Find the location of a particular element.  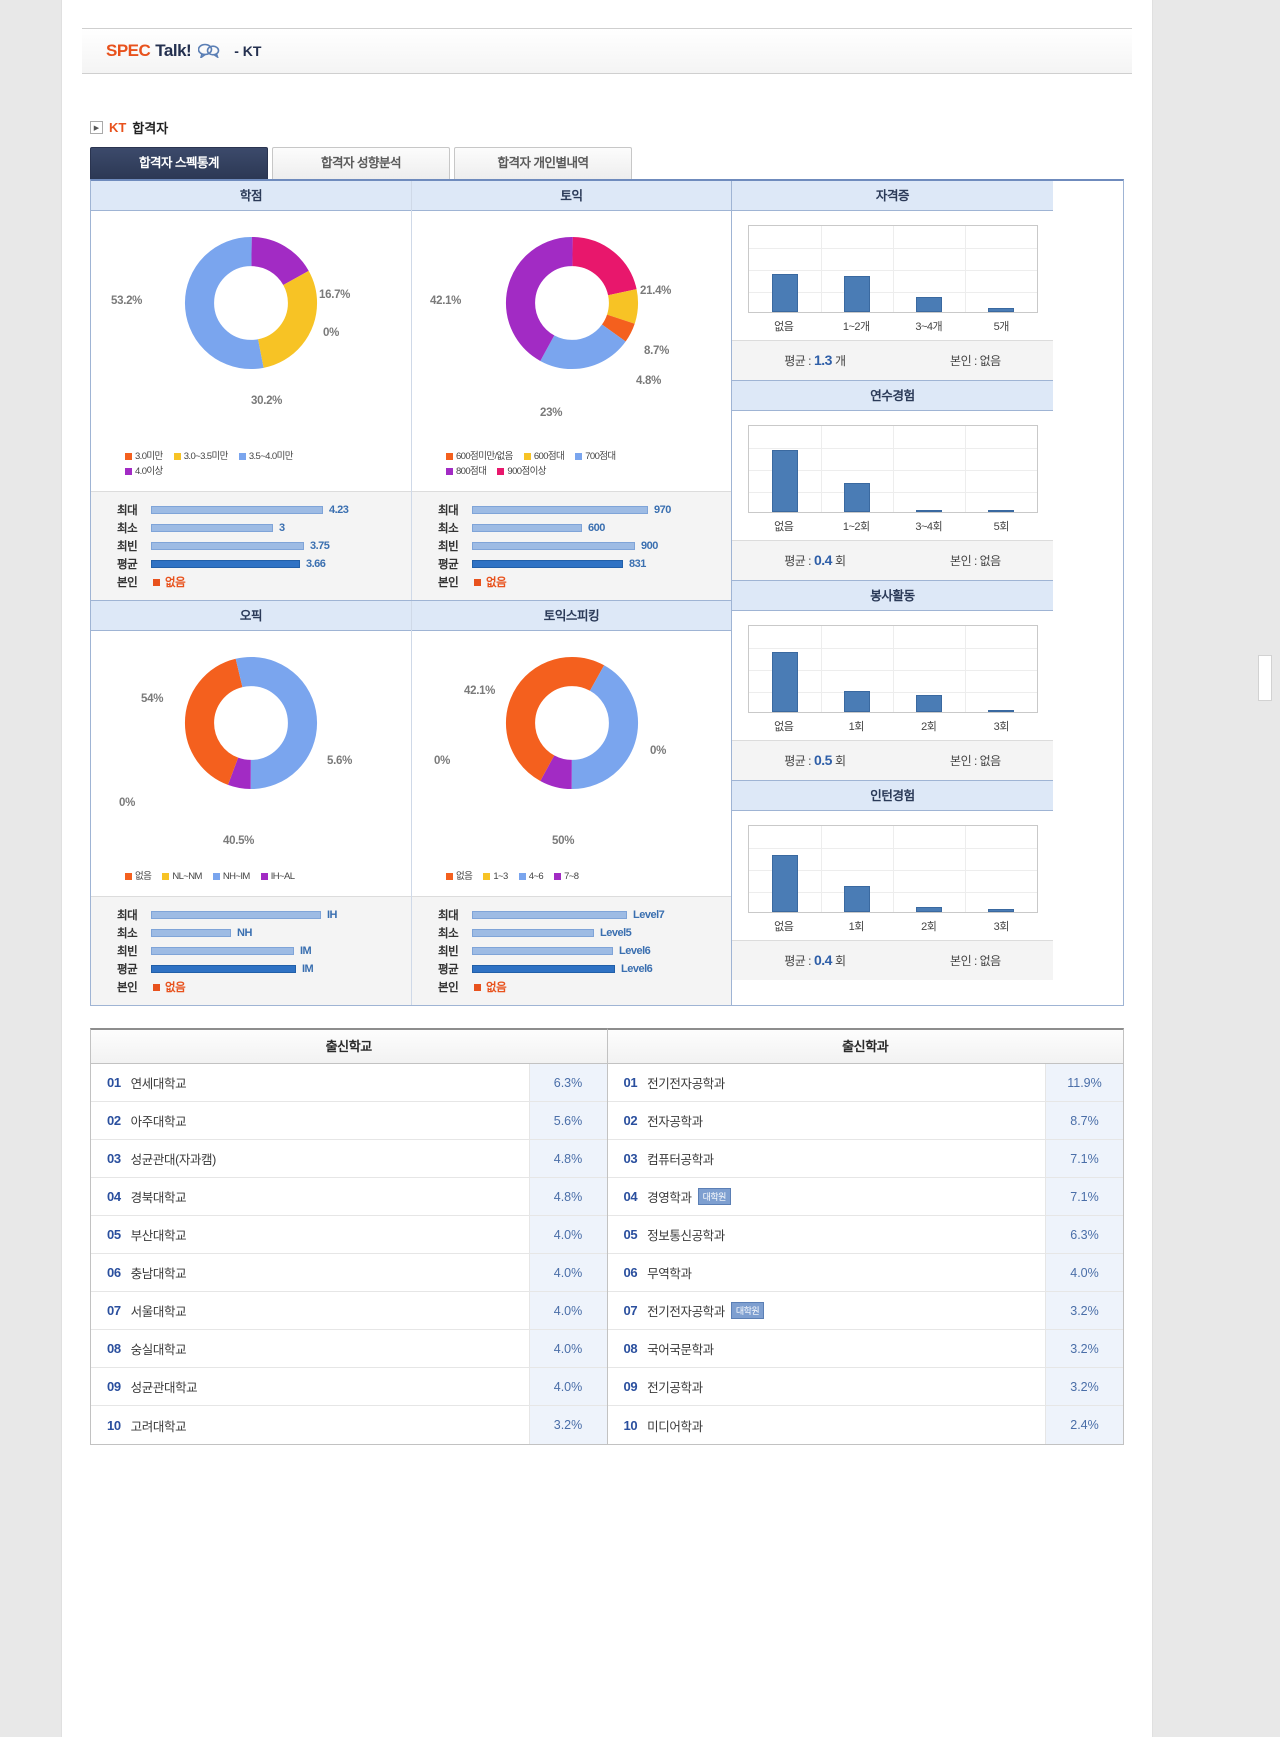

row-rank: 09 is located at coordinates (114, 1386).